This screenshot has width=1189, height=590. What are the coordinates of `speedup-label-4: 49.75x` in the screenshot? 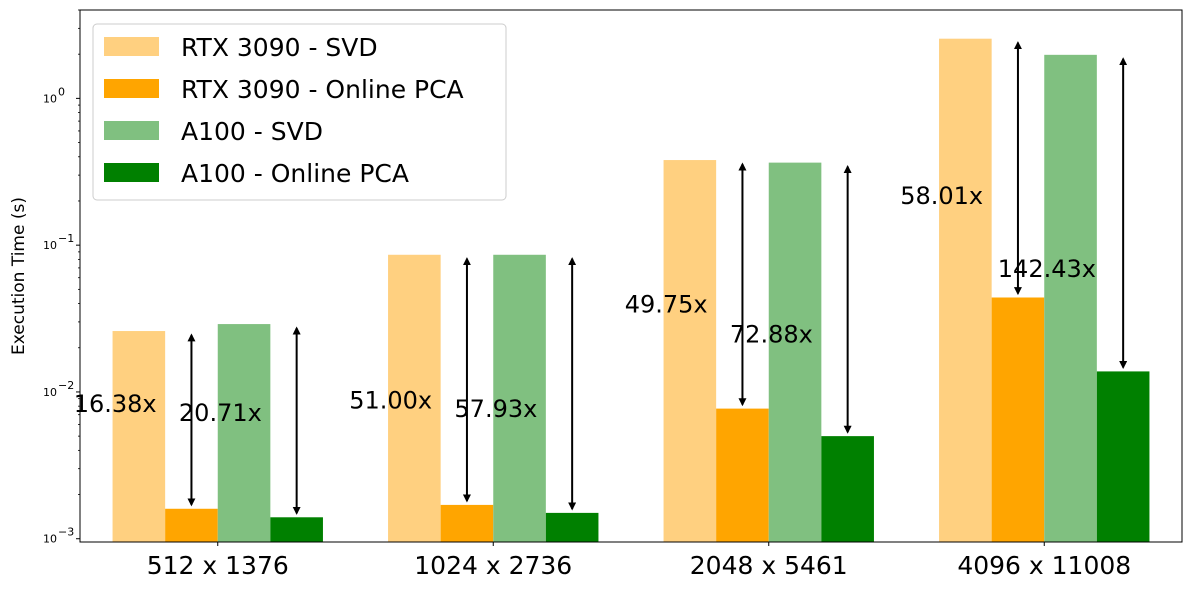 It's located at (666, 305).